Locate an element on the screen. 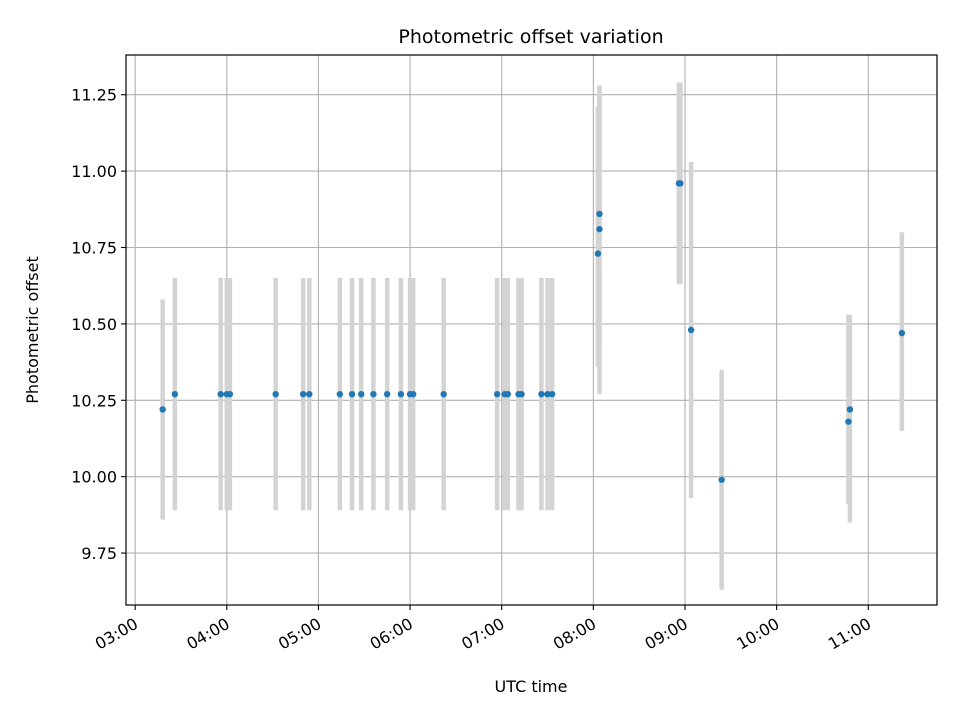 Image resolution: width=960 pixels, height=720 pixels. y-tick-label: 11.00 is located at coordinates (94, 171).